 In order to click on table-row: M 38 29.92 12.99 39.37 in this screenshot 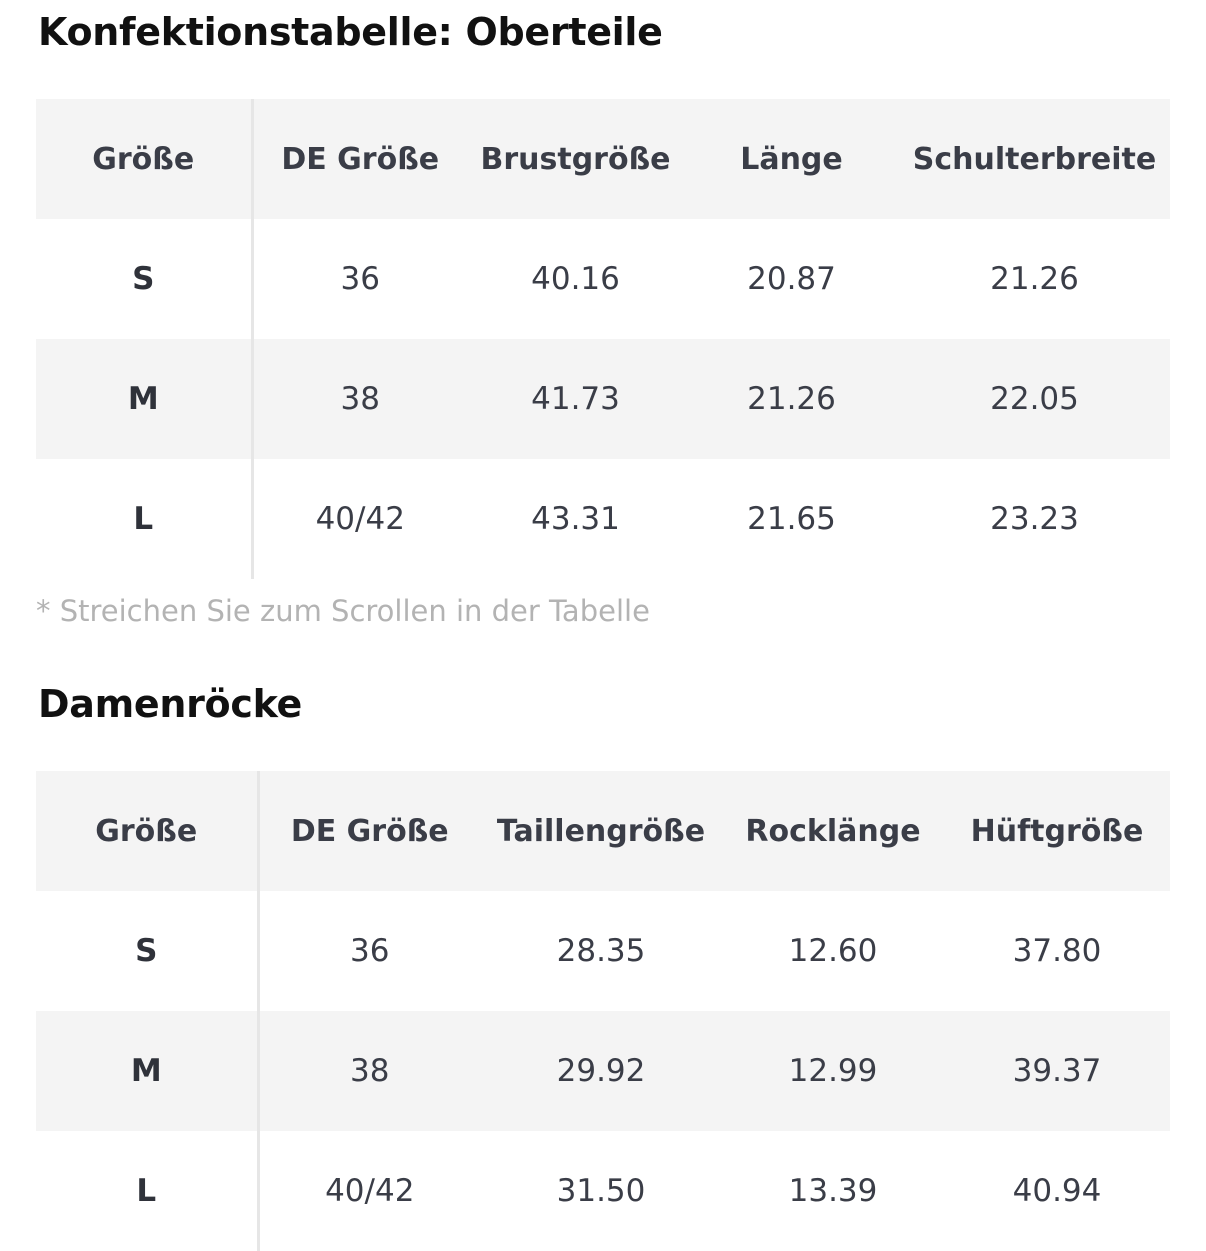, I will do `click(603, 1071)`.